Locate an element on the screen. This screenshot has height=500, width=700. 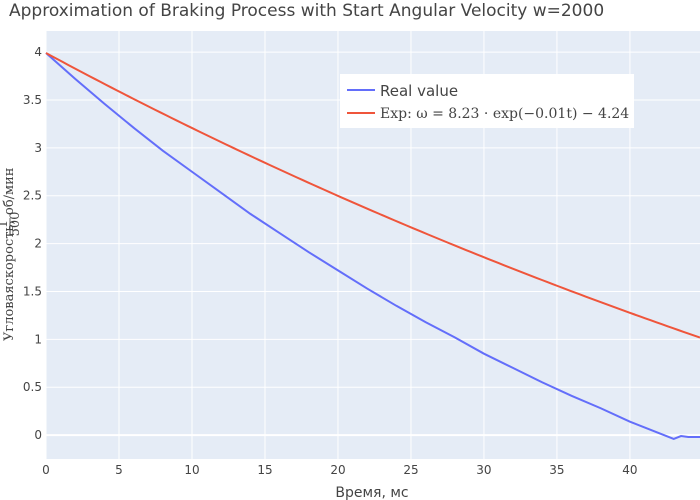
x-tick-label: 40 is located at coordinates (629, 470).